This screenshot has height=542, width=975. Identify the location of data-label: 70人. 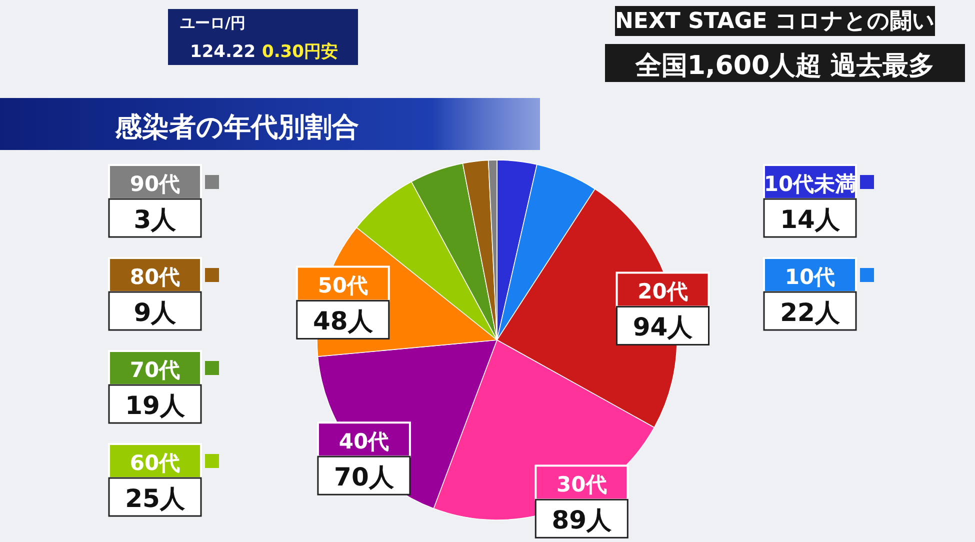
(364, 477).